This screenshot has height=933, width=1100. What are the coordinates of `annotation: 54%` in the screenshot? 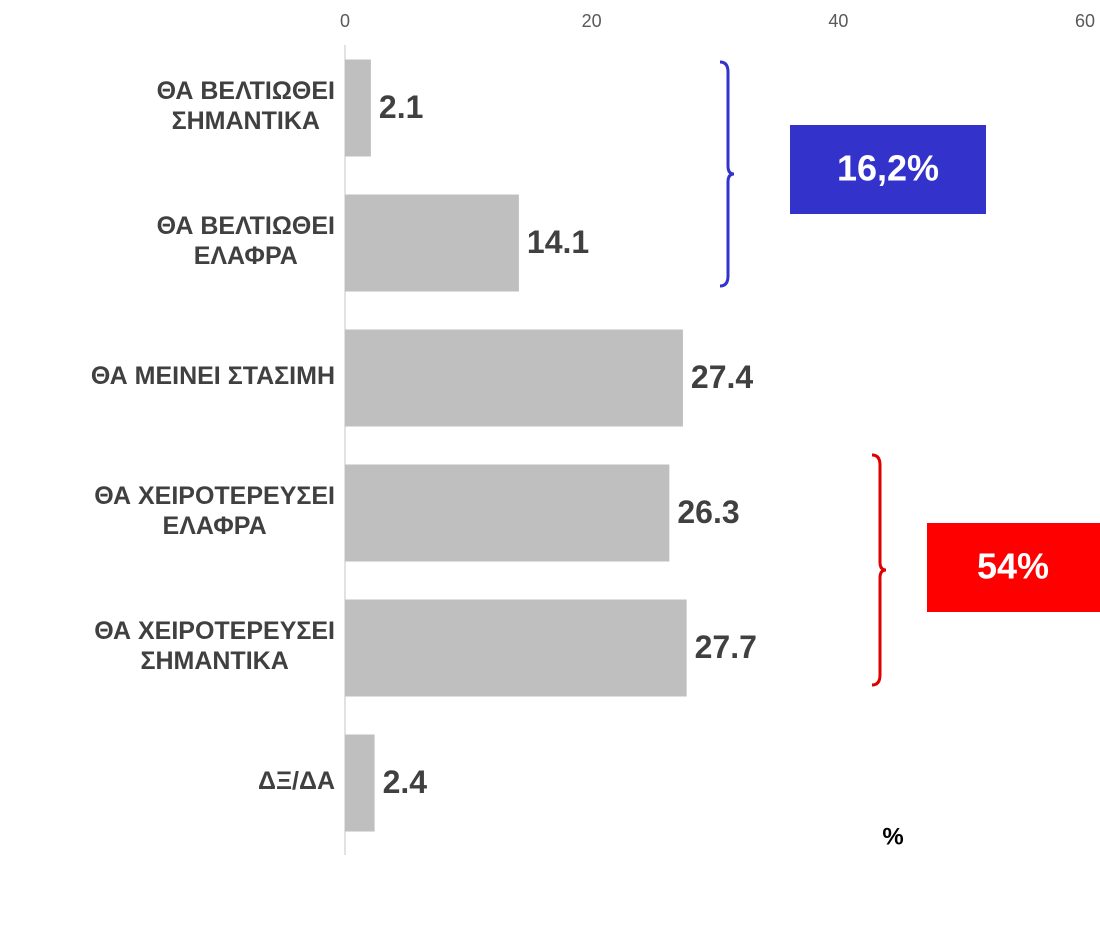 It's located at (1013, 566).